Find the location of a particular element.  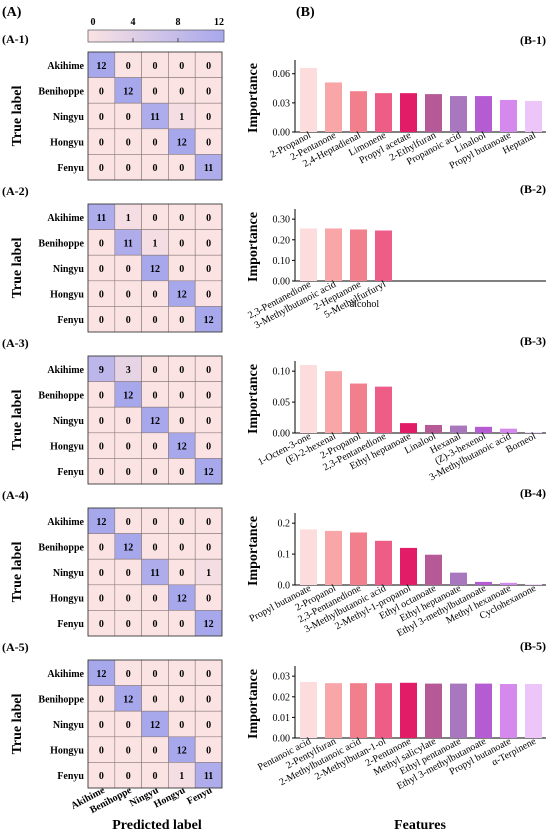

matrix-row-label: Ningyu is located at coordinates (69, 269).